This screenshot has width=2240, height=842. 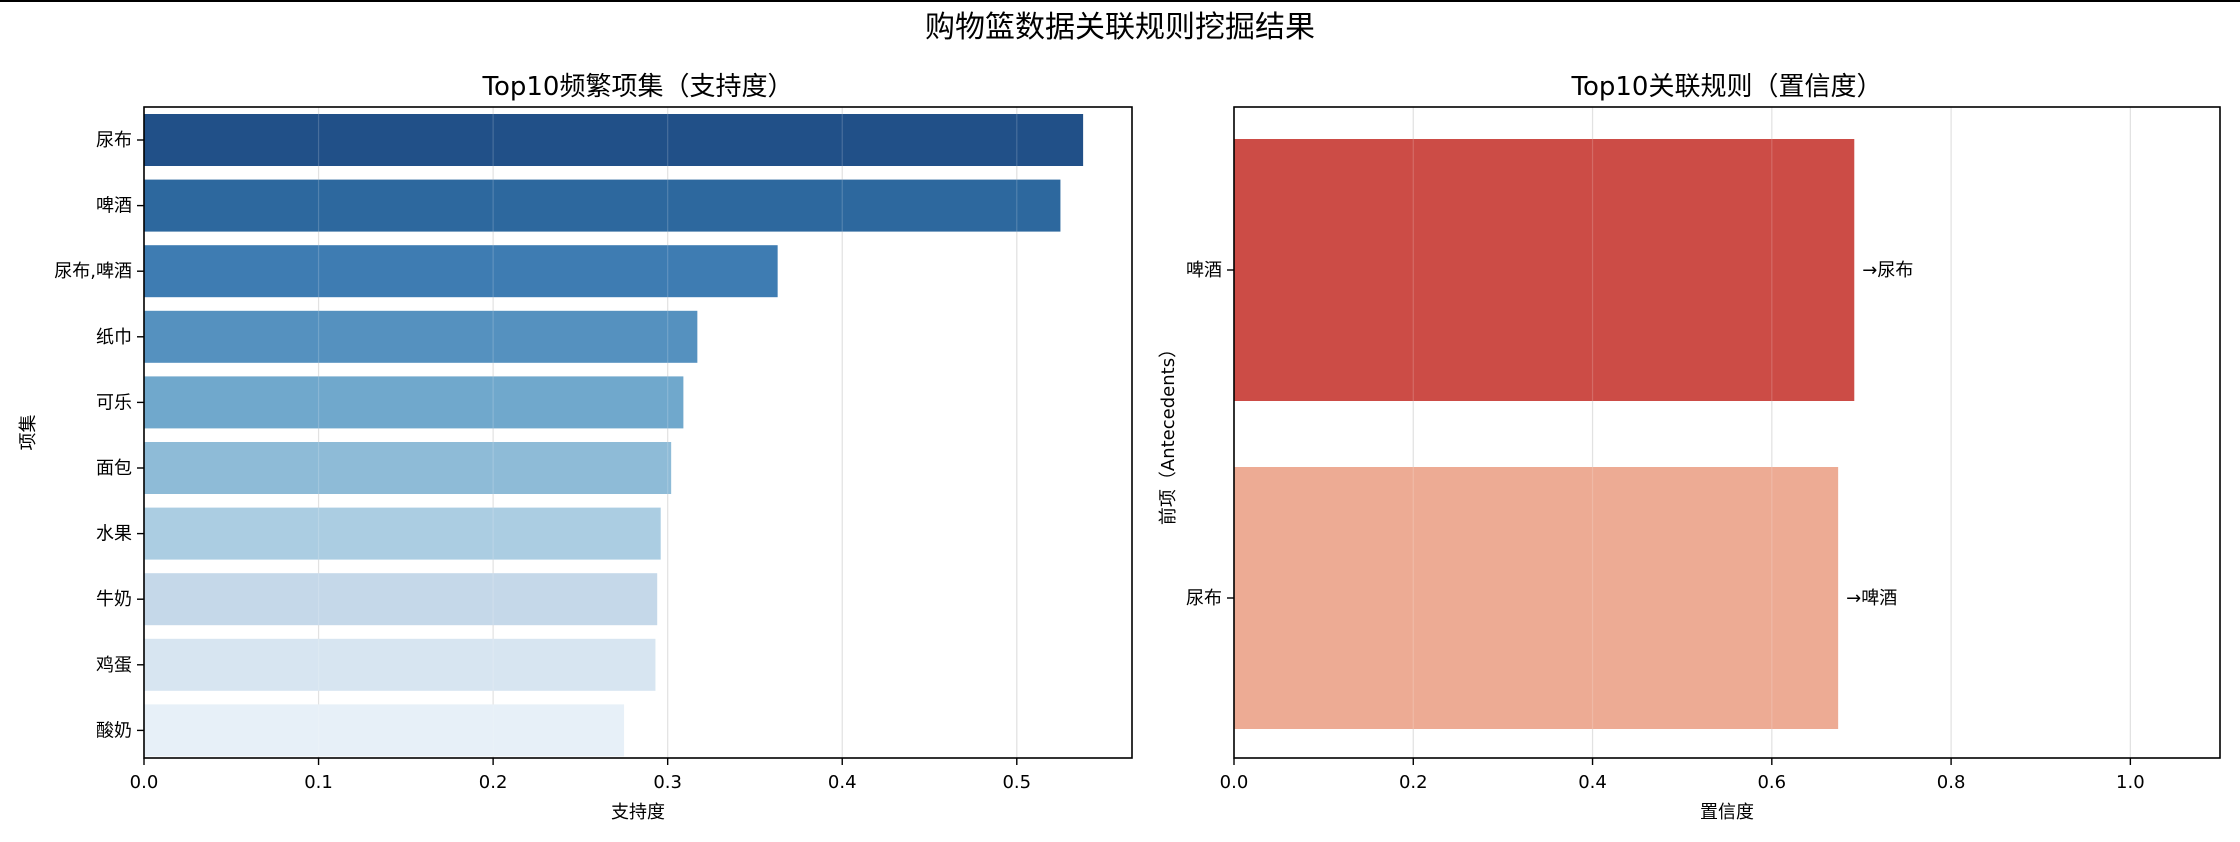 I want to click on bar-可乐, so click(x=414, y=402).